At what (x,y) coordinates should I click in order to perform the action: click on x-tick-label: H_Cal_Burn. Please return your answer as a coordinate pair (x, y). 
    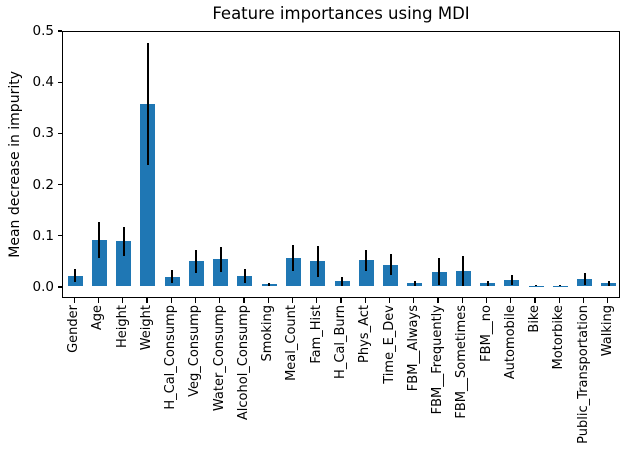
    Looking at the image, I should click on (340, 342).